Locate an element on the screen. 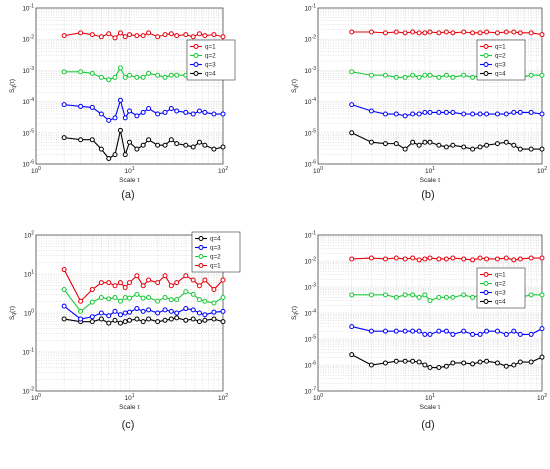 This screenshot has height=469, width=550. x-tick-label: 10¹ is located at coordinates (129, 170).